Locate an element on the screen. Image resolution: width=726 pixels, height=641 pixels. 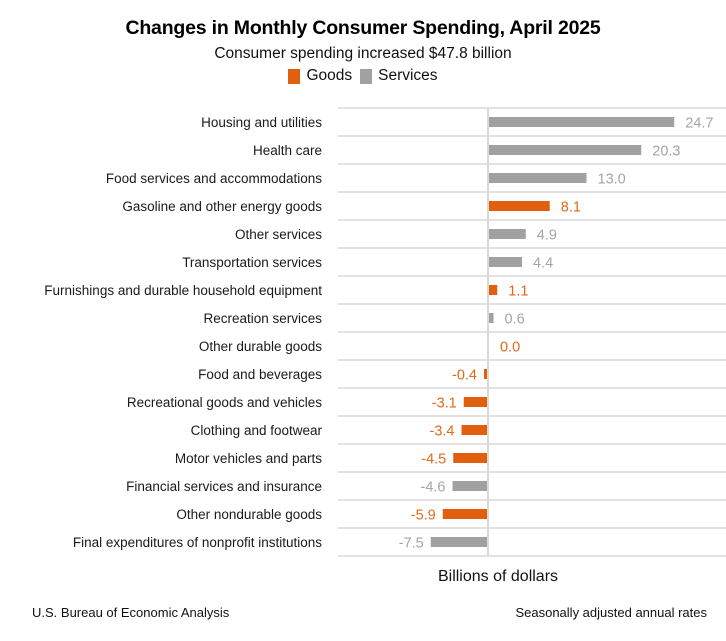
bar-final-expenditures-of-nonprofit-institutions is located at coordinates (458, 542).